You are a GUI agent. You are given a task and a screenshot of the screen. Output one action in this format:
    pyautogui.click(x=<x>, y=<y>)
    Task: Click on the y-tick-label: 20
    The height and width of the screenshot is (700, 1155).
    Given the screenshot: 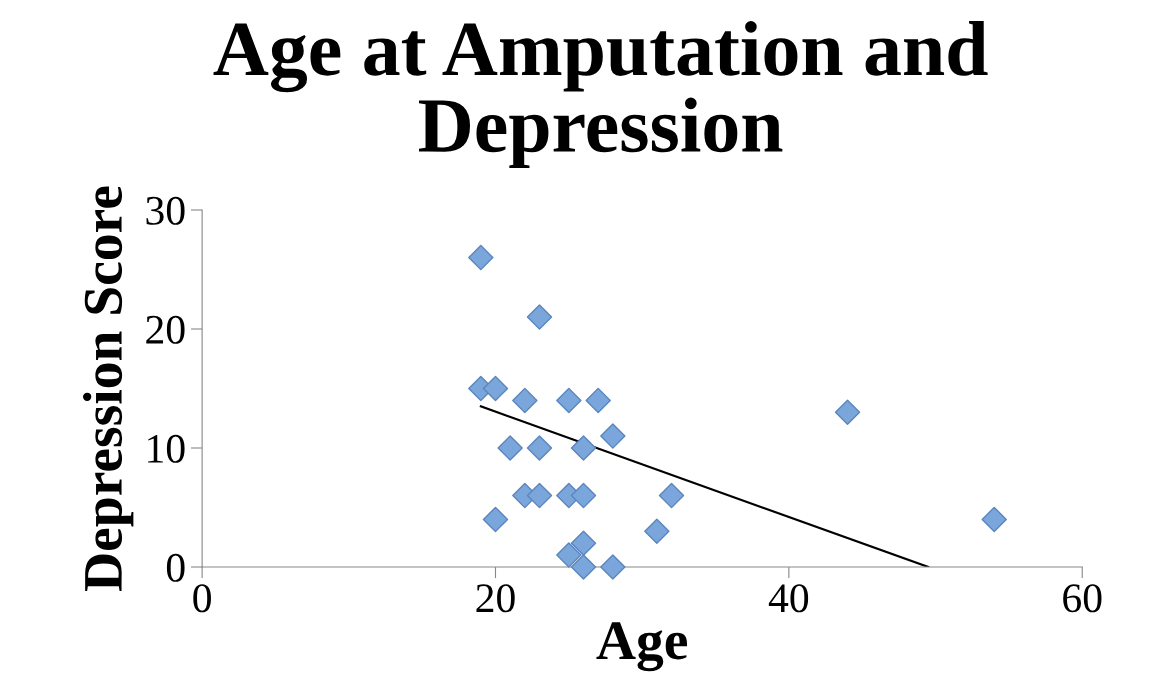 What is the action you would take?
    pyautogui.click(x=165, y=329)
    